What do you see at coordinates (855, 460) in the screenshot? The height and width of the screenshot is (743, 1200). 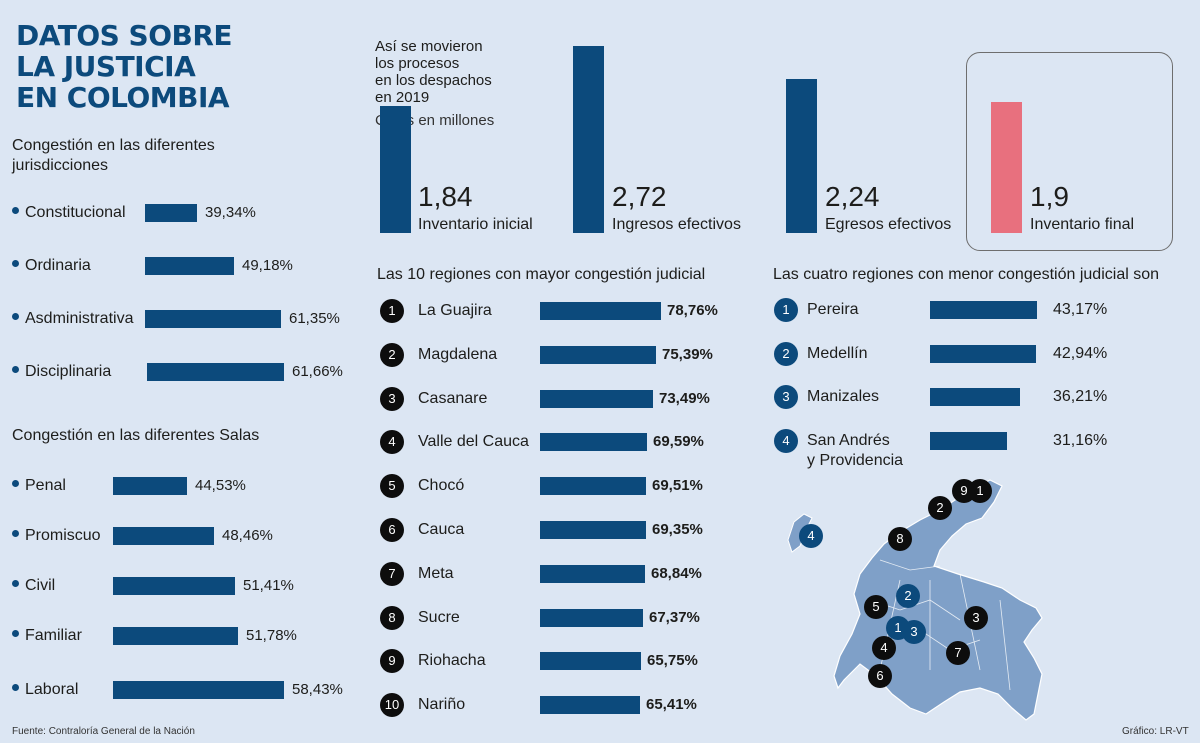 I see `region-label-line: y Providencia` at bounding box center [855, 460].